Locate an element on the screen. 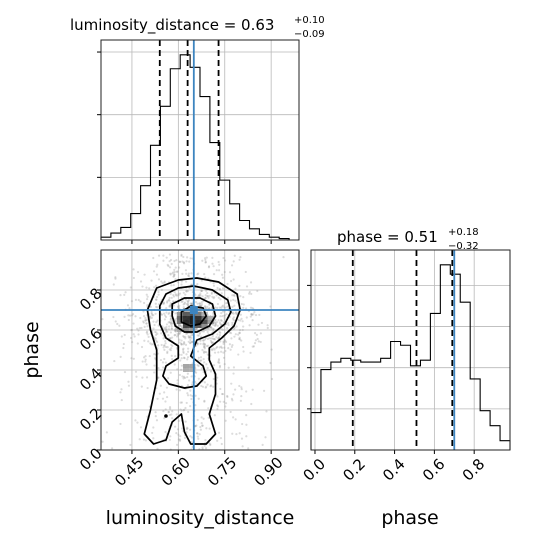 The width and height of the screenshot is (550, 550). ld-hist-frame is located at coordinates (200, 140).